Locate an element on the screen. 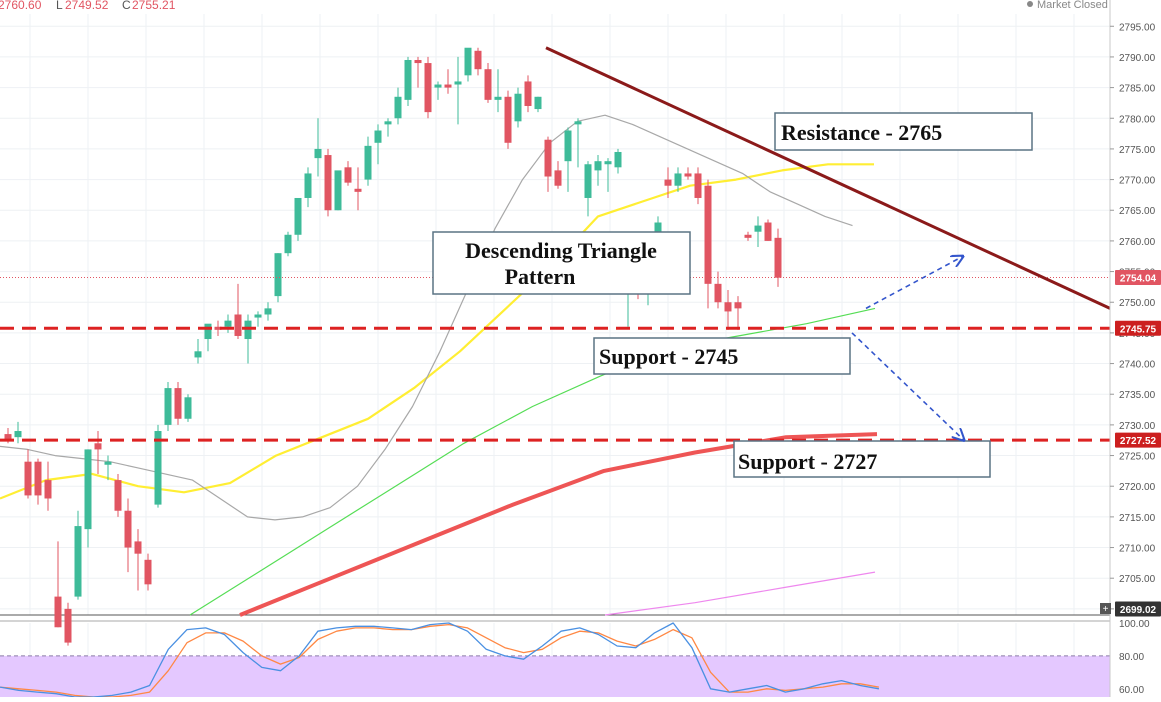 This screenshot has width=1161, height=702. support-2727-label: Support - 2727 is located at coordinates (807, 461).